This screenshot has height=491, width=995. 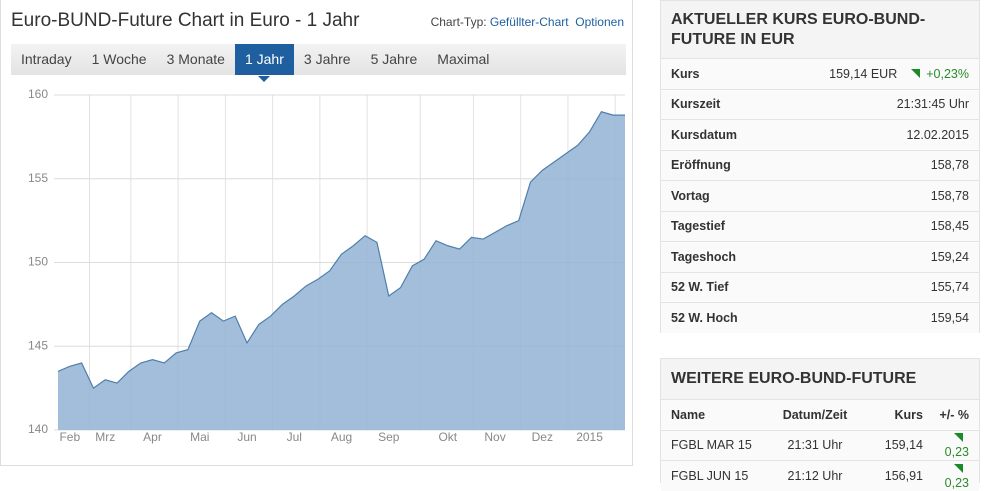 What do you see at coordinates (903, 475) in the screenshot?
I see `cell: 156,91` at bounding box center [903, 475].